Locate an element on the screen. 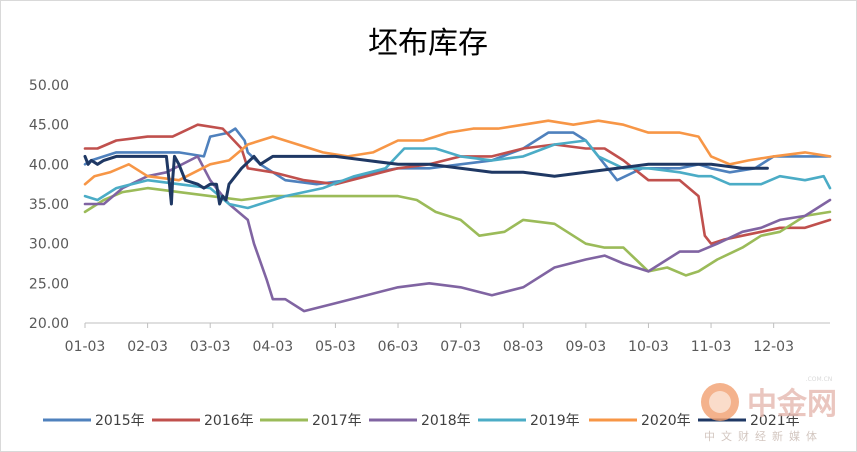  x-tick-label: 10-03 is located at coordinates (648, 347).